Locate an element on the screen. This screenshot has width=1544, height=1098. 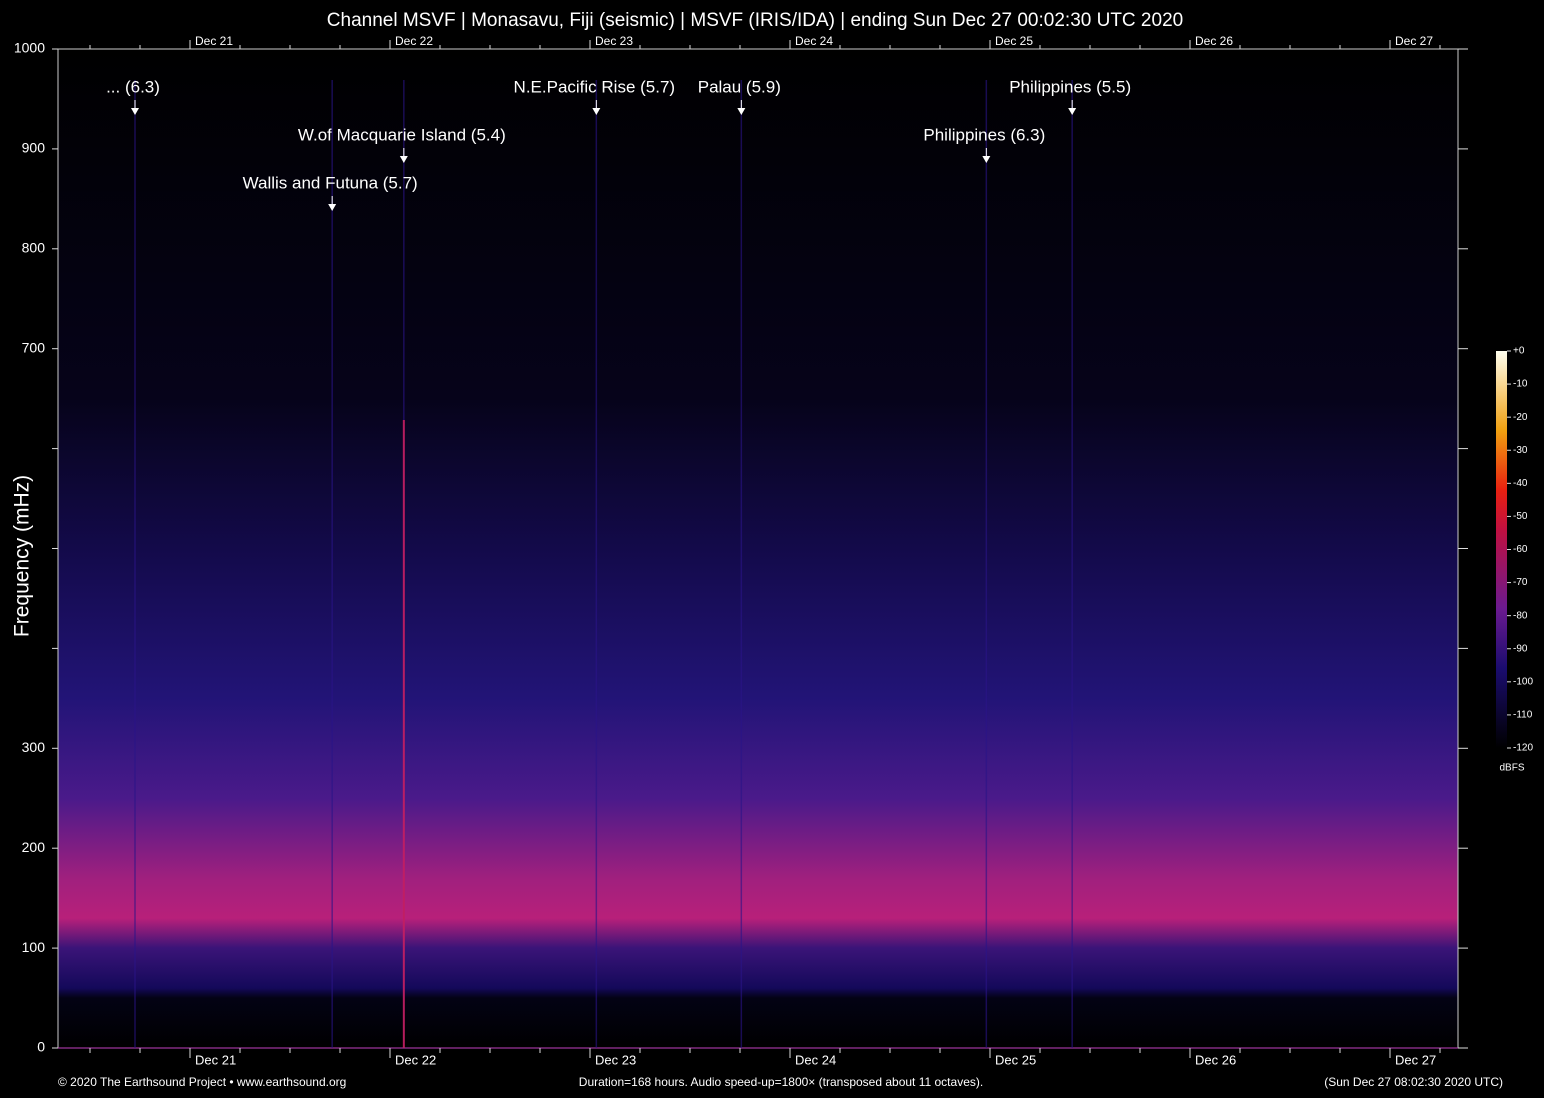
y-tick-label: 300 is located at coordinates (34, 747).